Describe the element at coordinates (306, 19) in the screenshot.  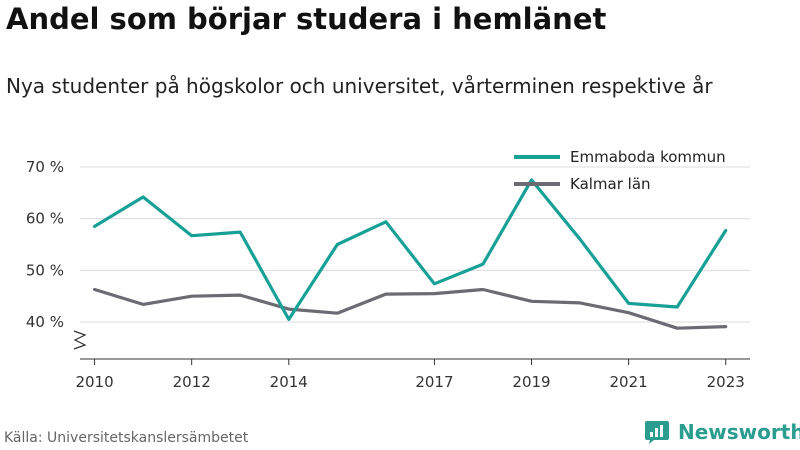
I see `chart-title: Andel som börjar studera i hemlänet` at that location.